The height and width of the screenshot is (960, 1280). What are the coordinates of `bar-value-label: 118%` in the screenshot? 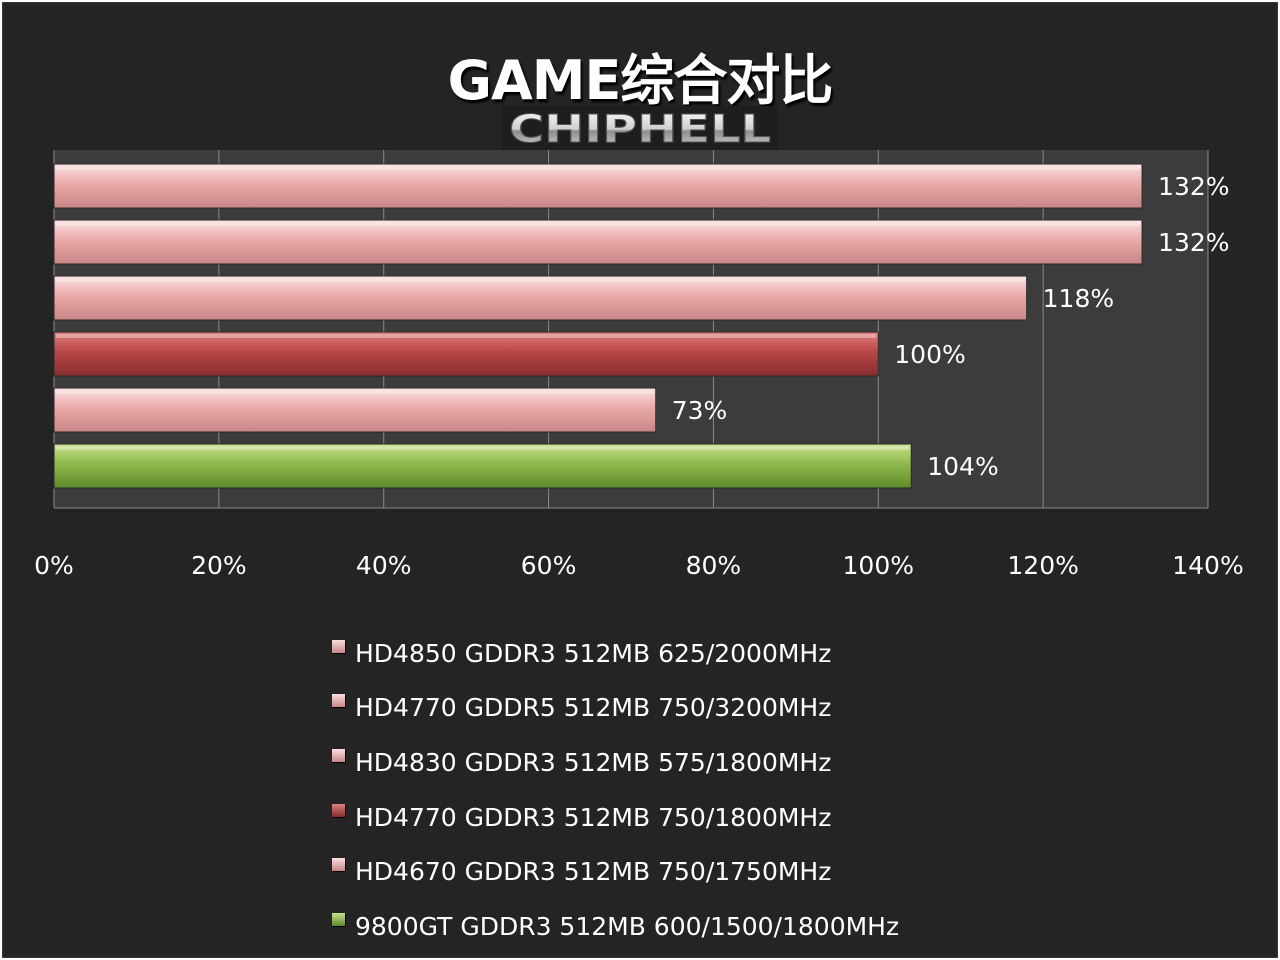 It's located at (1078, 298).